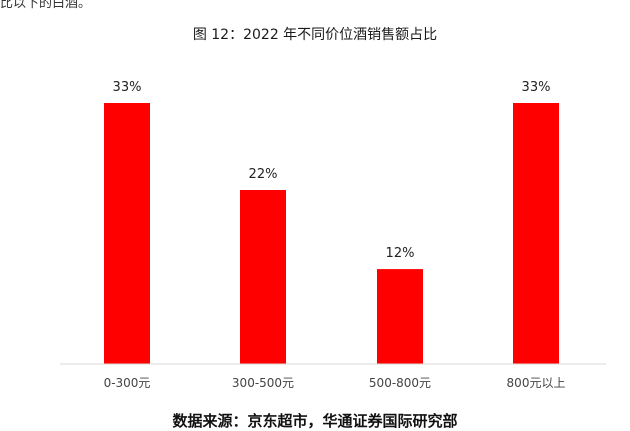  Describe the element at coordinates (263, 174) in the screenshot. I see `data-label: 22%` at that location.